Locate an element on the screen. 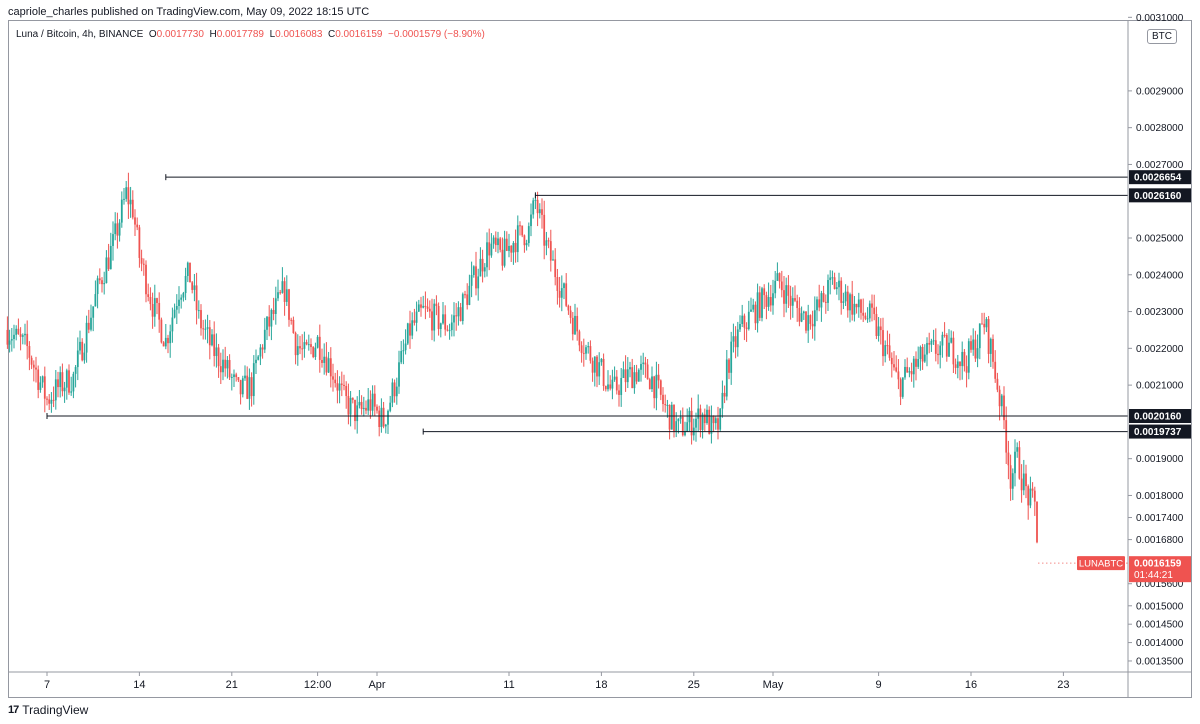 The height and width of the screenshot is (724, 1200). footer-brand: 17 TradingView is located at coordinates (48, 710).